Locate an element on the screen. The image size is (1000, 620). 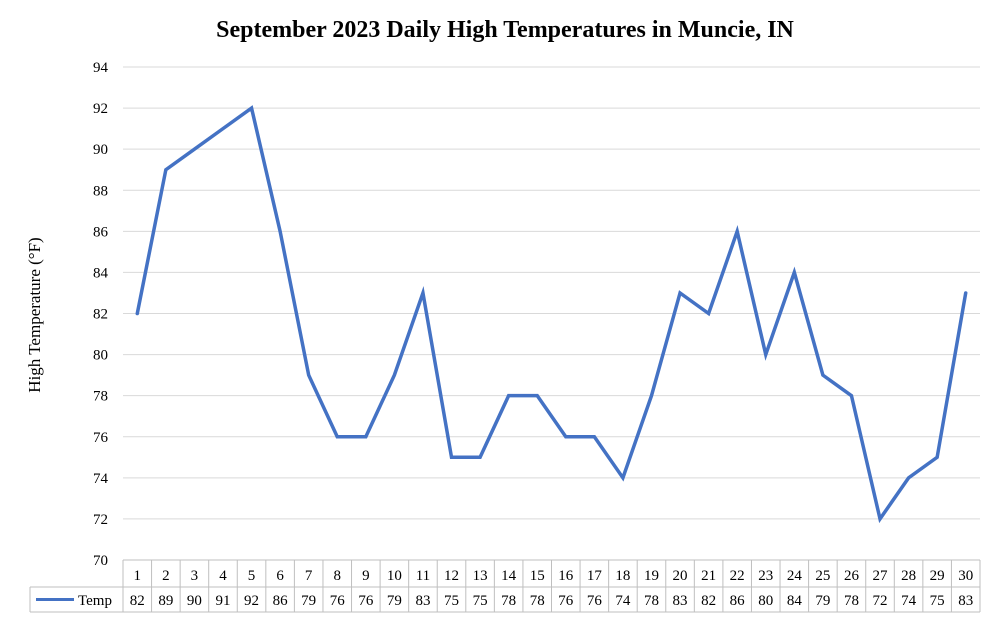
x-tick-label: 16 is located at coordinates (566, 576).